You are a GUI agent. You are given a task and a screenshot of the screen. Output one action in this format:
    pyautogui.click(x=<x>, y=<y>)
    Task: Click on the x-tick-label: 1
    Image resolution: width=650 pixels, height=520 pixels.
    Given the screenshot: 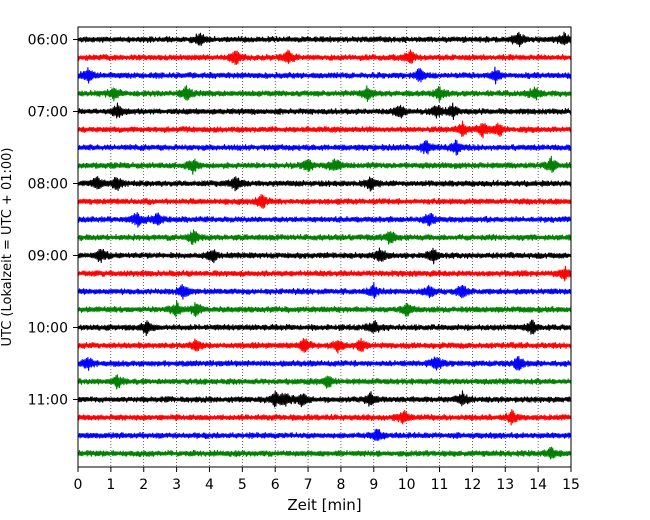 What is the action you would take?
    pyautogui.click(x=110, y=485)
    